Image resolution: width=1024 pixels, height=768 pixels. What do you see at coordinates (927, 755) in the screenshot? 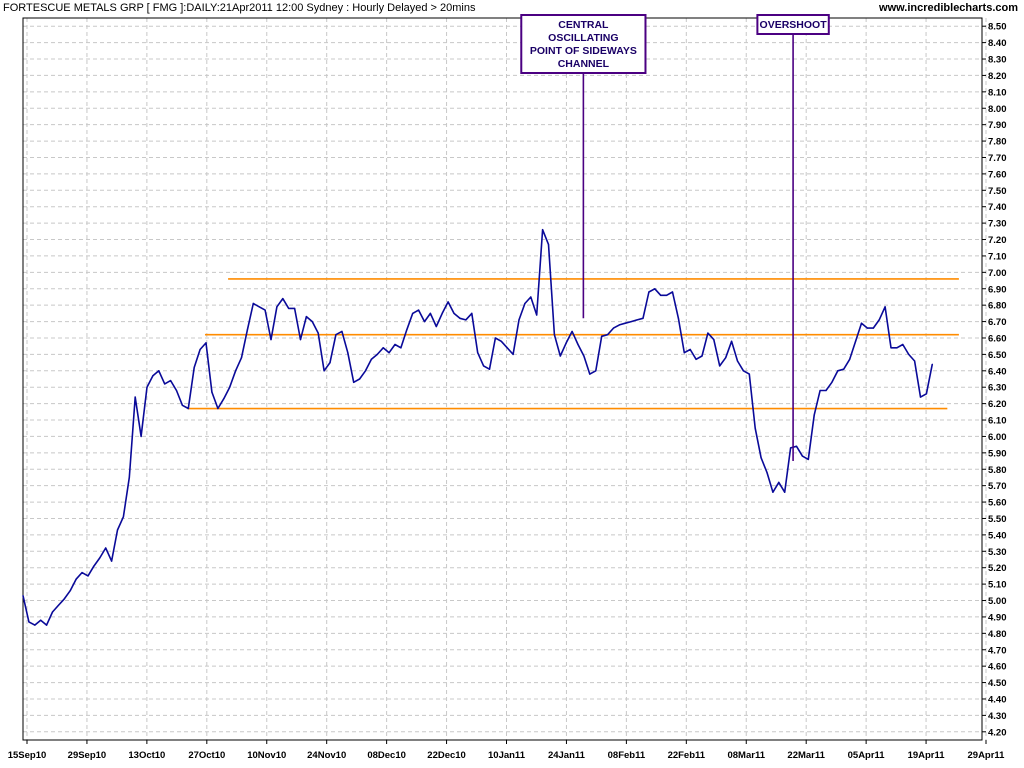
I see `x-tick-label: 19Apr11` at bounding box center [927, 755].